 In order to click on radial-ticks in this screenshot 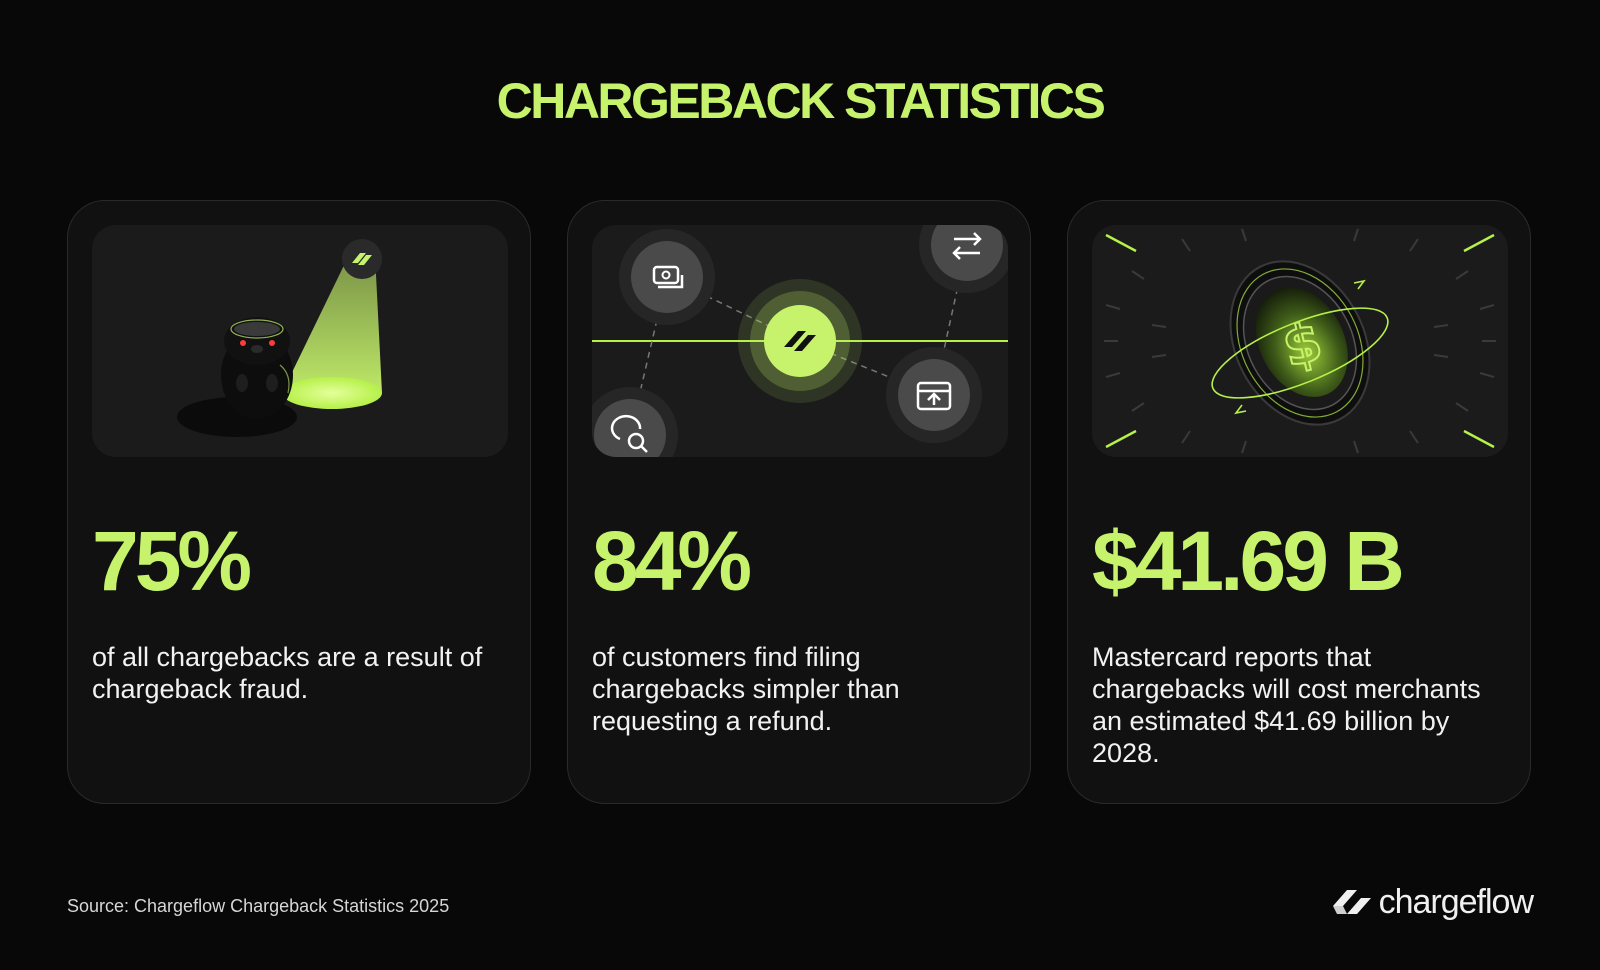, I will do `click(1300, 341)`.